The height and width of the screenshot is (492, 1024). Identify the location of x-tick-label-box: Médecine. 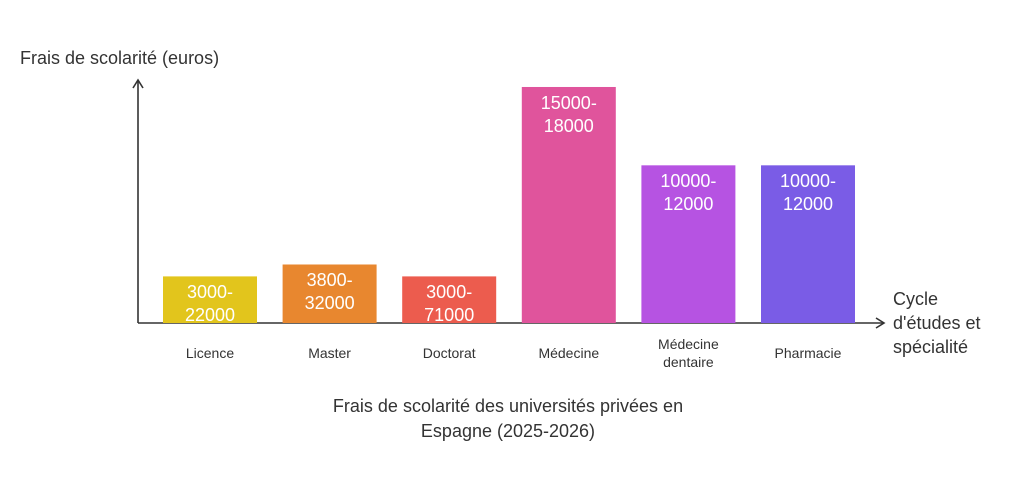
(569, 353).